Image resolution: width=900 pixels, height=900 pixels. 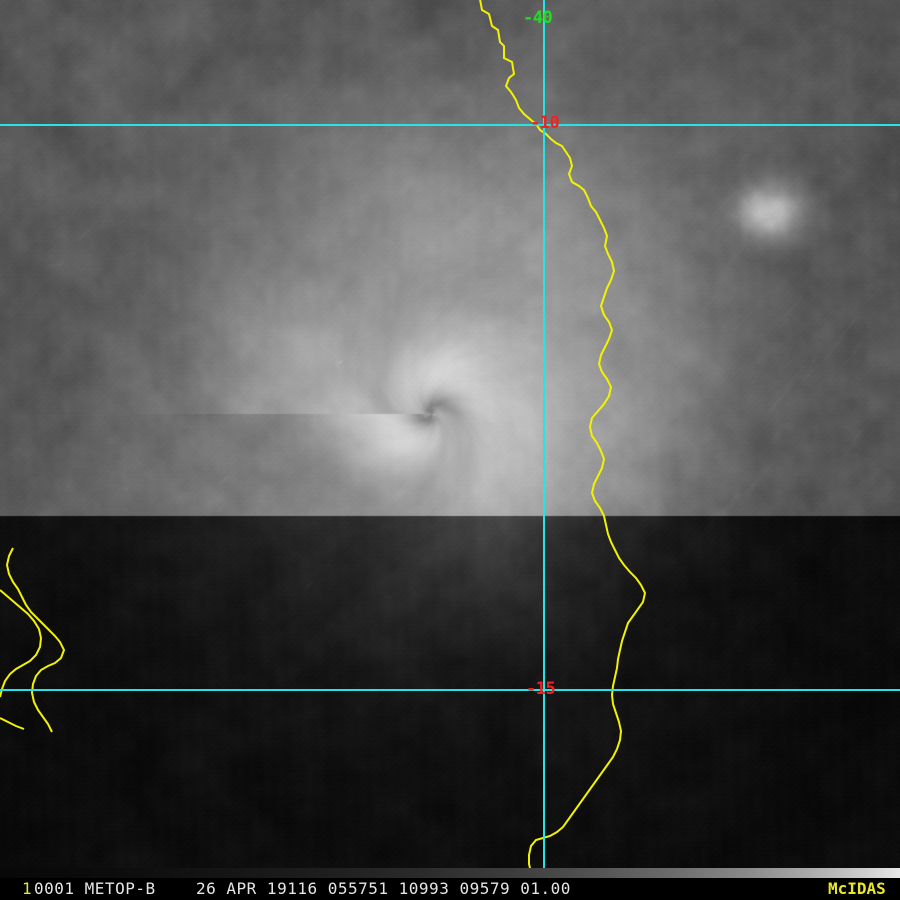 What do you see at coordinates (857, 888) in the screenshot?
I see `mcidas-logo-text: McIDAS` at bounding box center [857, 888].